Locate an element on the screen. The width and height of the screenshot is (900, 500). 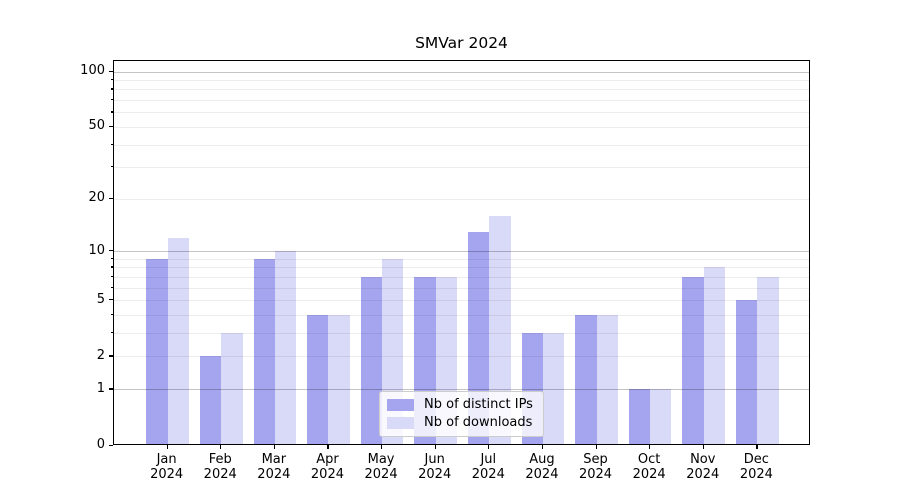
legend-label-downloads: Nb of downloads is located at coordinates (478, 422).